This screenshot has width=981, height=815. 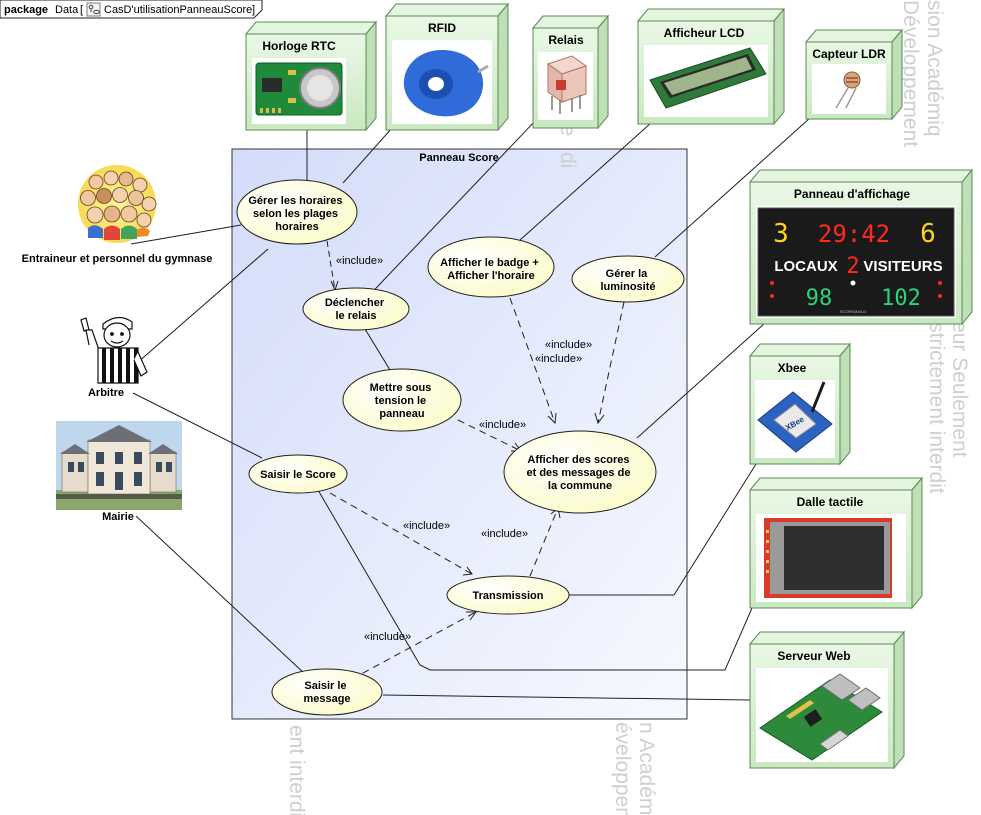 I want to click on svg-text: Déclencher le relais, so click(x=356, y=309).